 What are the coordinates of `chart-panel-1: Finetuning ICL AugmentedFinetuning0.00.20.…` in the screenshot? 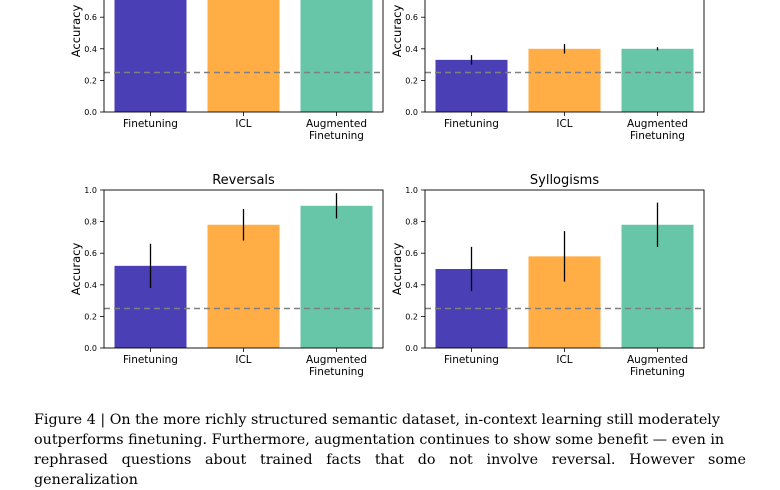 It's located at (226, 71).